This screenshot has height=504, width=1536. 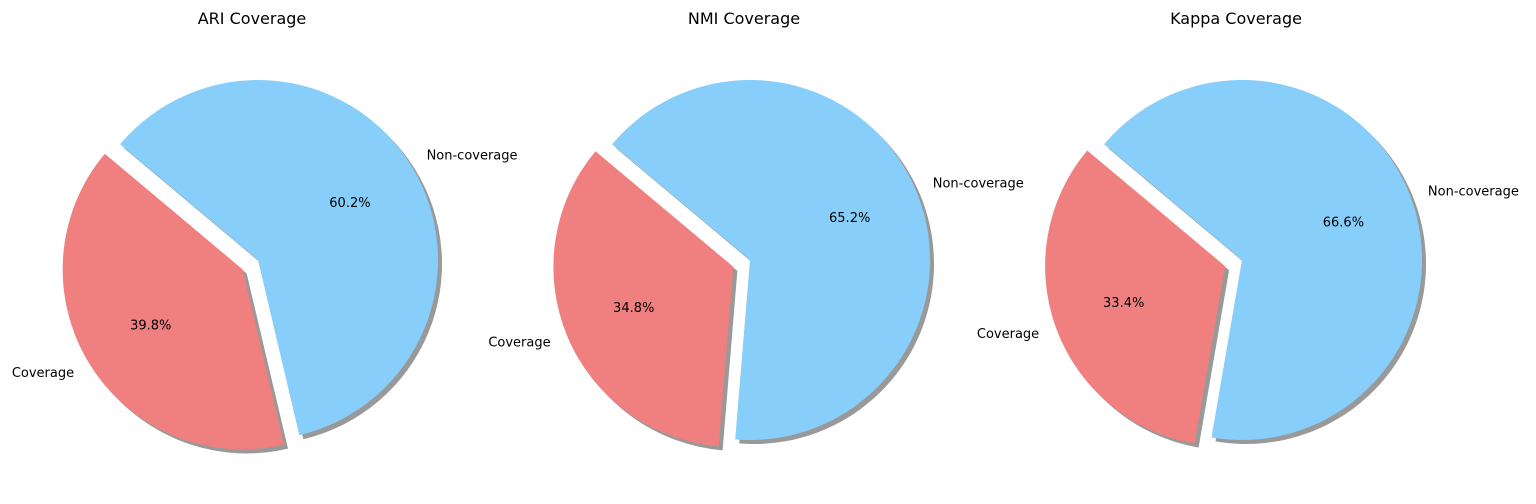 What do you see at coordinates (1123, 303) in the screenshot?
I see `slice-percent-label: 33.4%` at bounding box center [1123, 303].